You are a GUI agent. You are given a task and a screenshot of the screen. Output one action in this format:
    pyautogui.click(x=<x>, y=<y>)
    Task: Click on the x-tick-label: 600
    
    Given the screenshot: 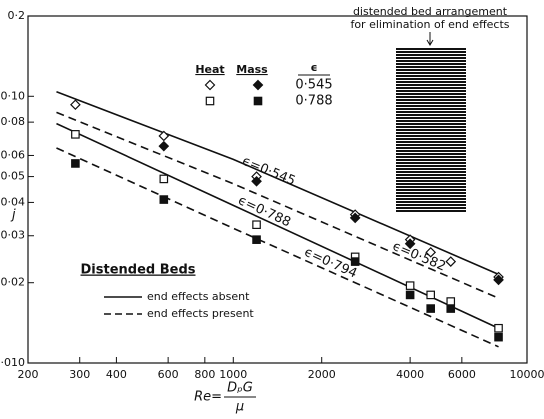 What is the action you would take?
    pyautogui.click(x=168, y=374)
    